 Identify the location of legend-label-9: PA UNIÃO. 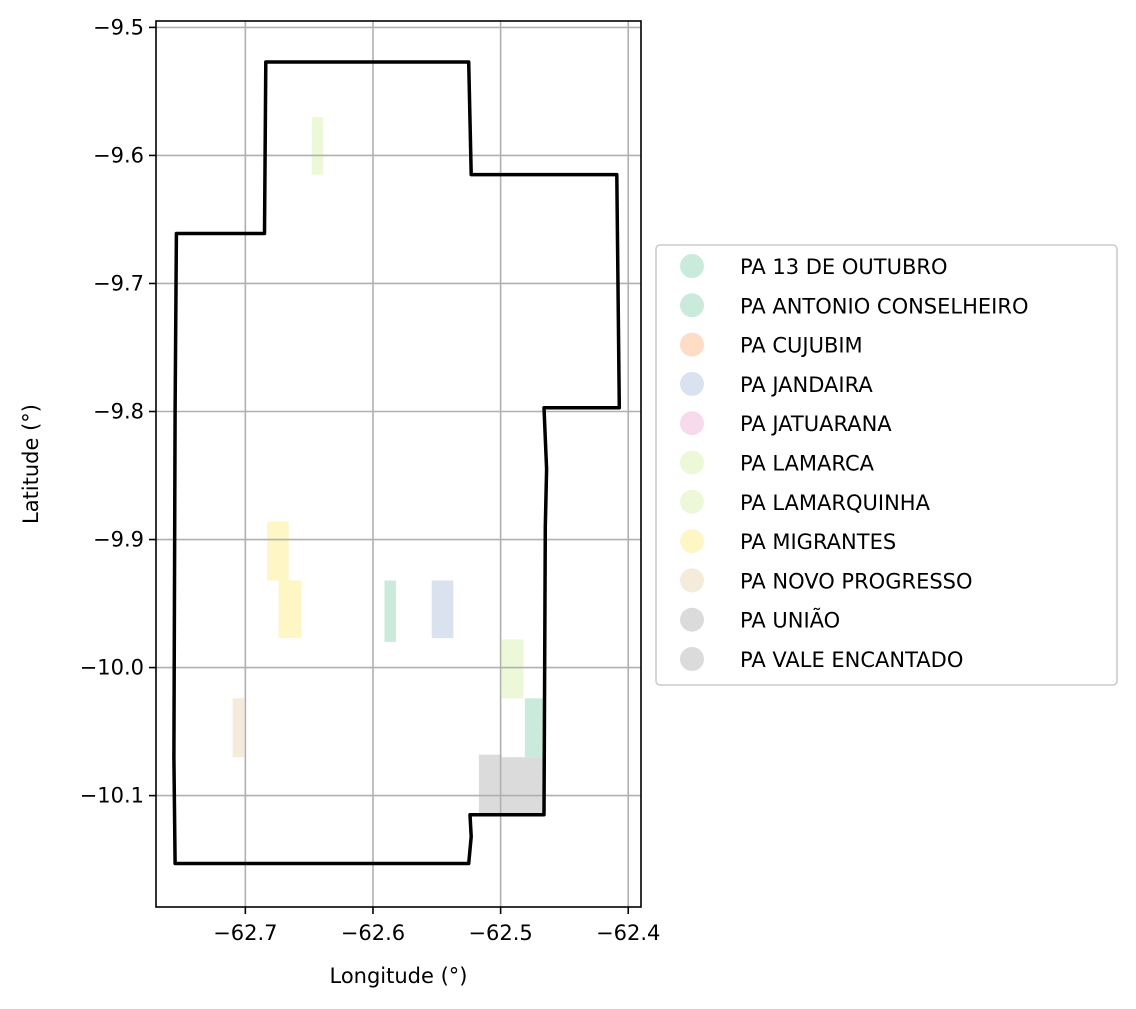
(790, 620).